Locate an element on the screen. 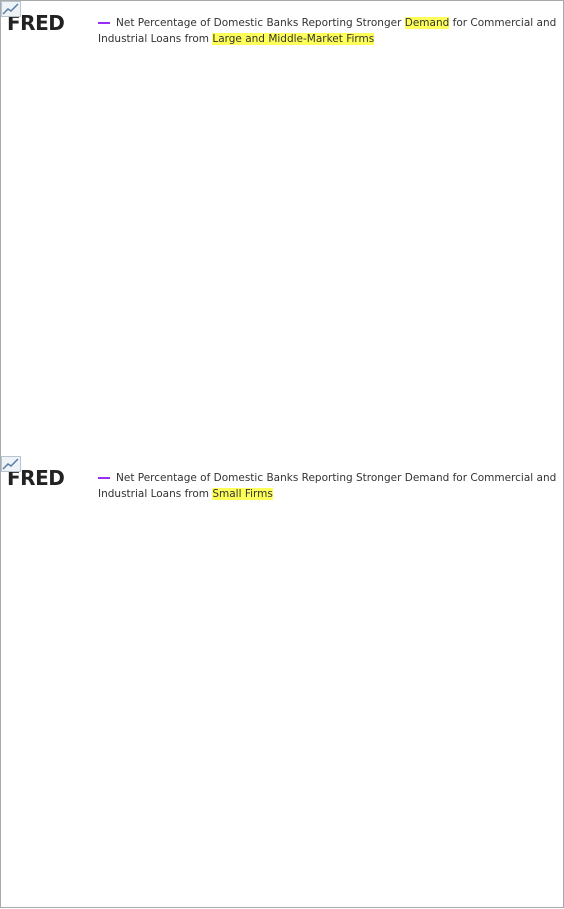 Image resolution: width=564 pixels, height=909 pixels. title-segment: Large and Middle-Market Firms is located at coordinates (293, 39).